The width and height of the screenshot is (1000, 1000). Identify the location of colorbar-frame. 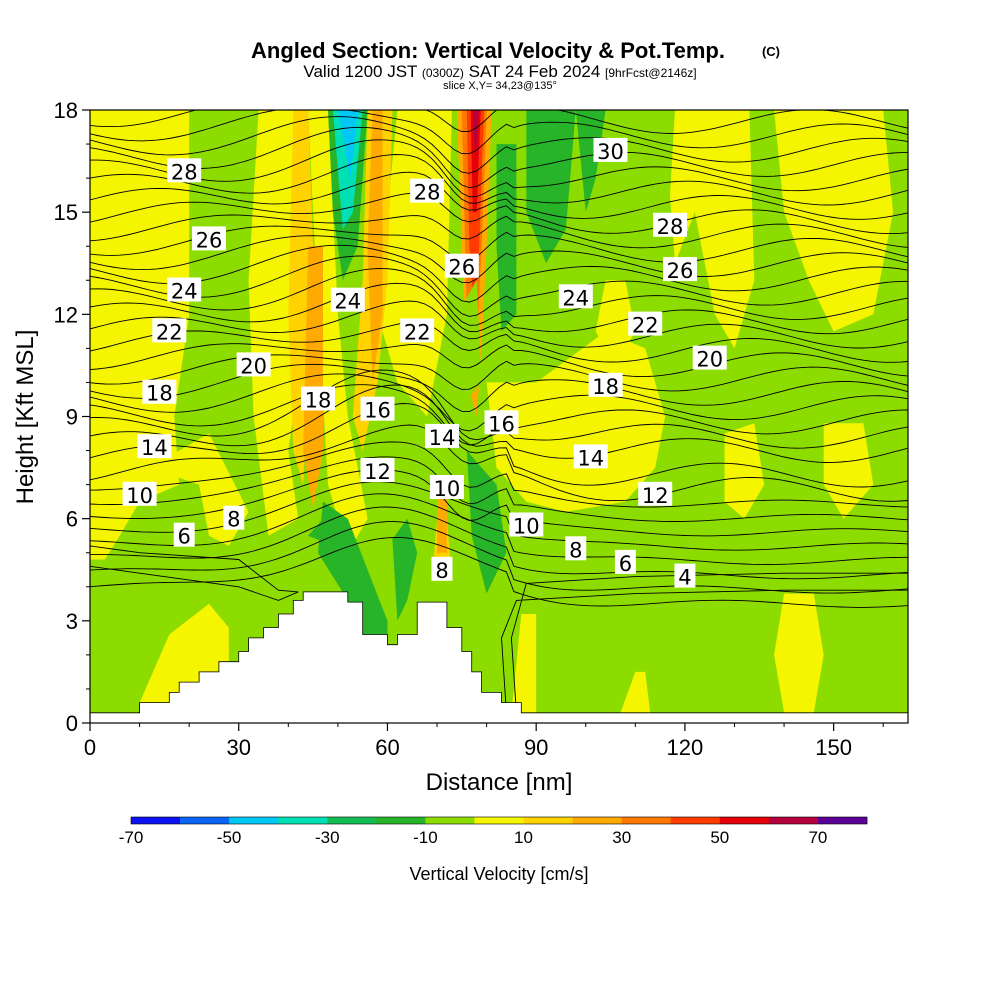
(499, 820).